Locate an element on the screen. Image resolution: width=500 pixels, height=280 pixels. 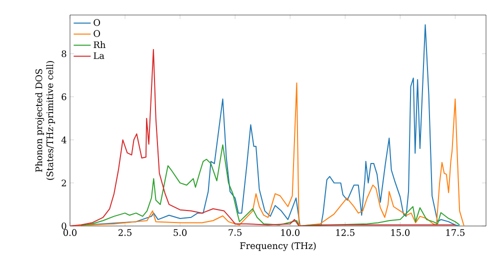
x-axis-title: Frequency (THz) is located at coordinates (278, 246).